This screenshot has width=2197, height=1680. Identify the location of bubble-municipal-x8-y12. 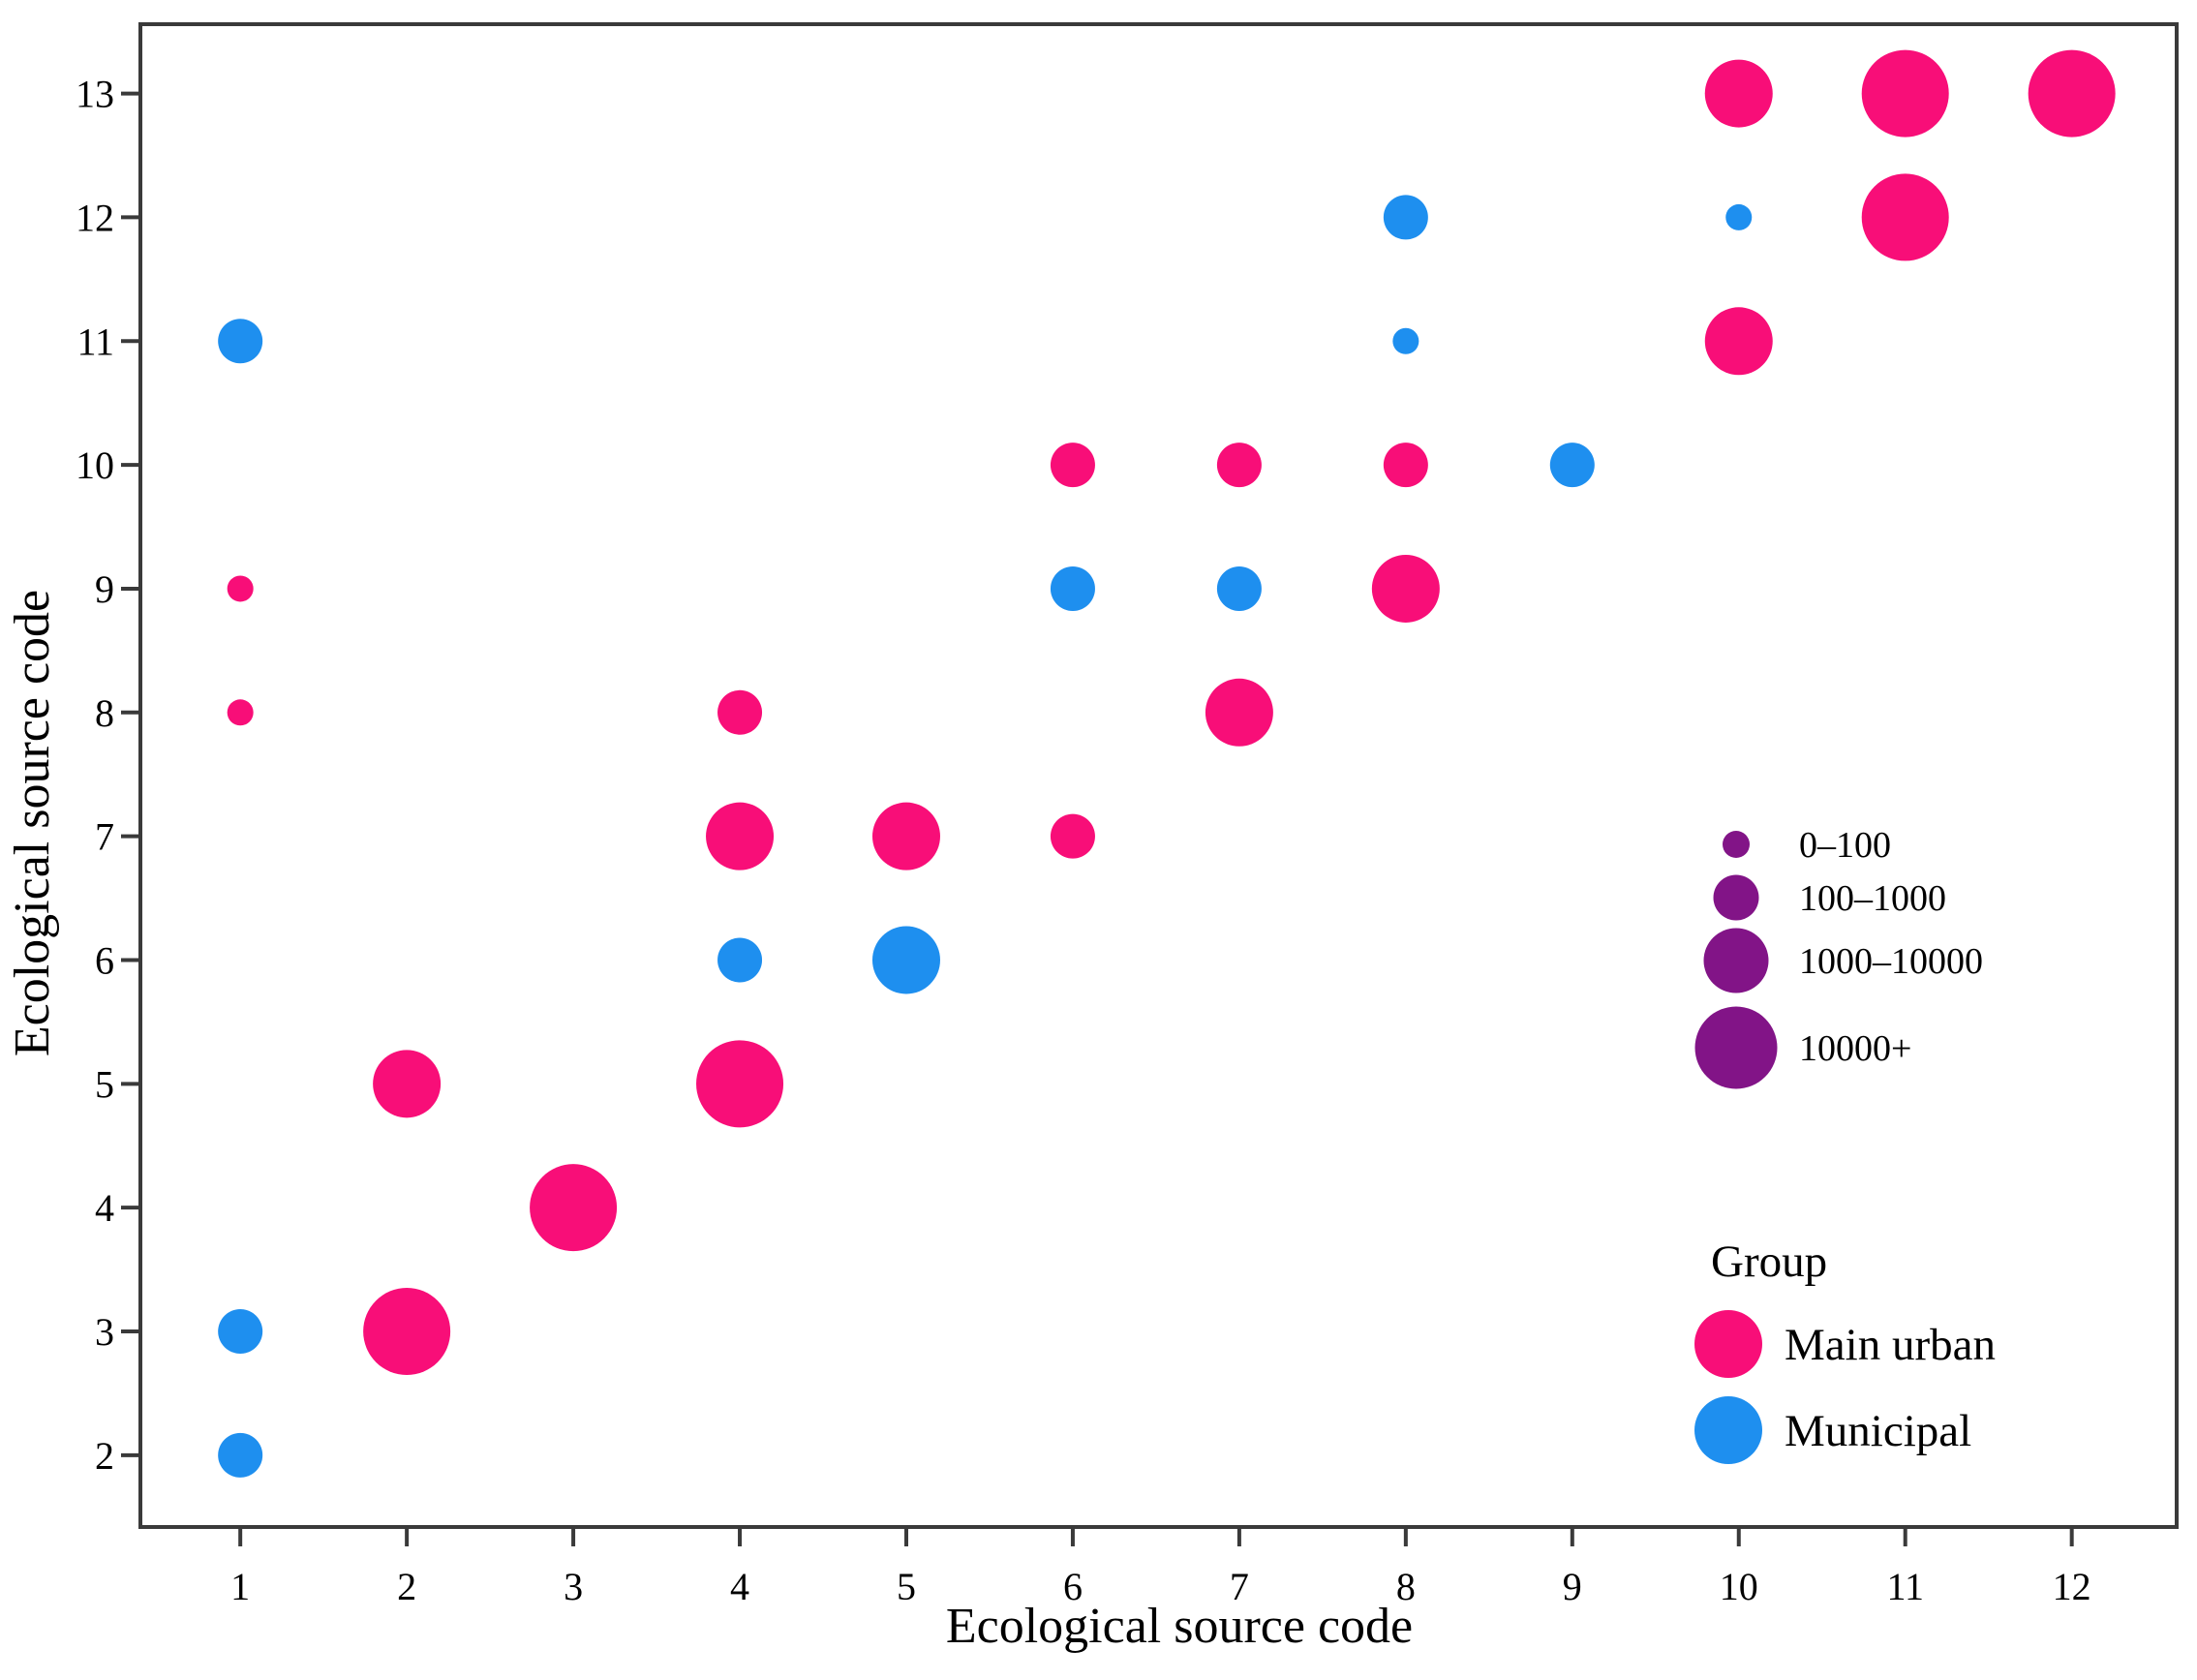
(1406, 218).